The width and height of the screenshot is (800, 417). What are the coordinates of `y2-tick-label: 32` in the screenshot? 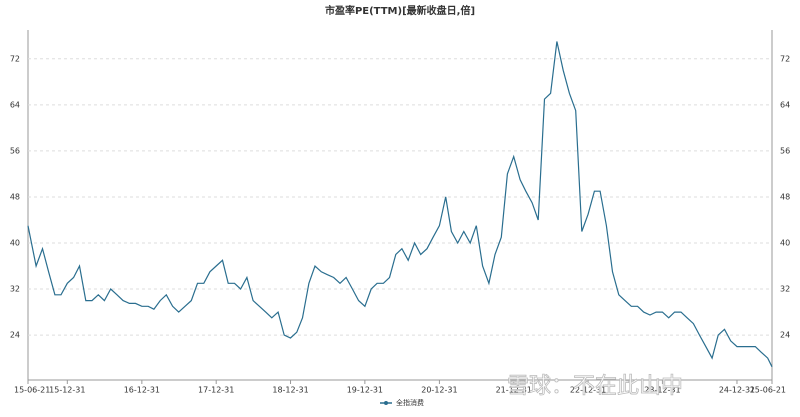 It's located at (785, 289).